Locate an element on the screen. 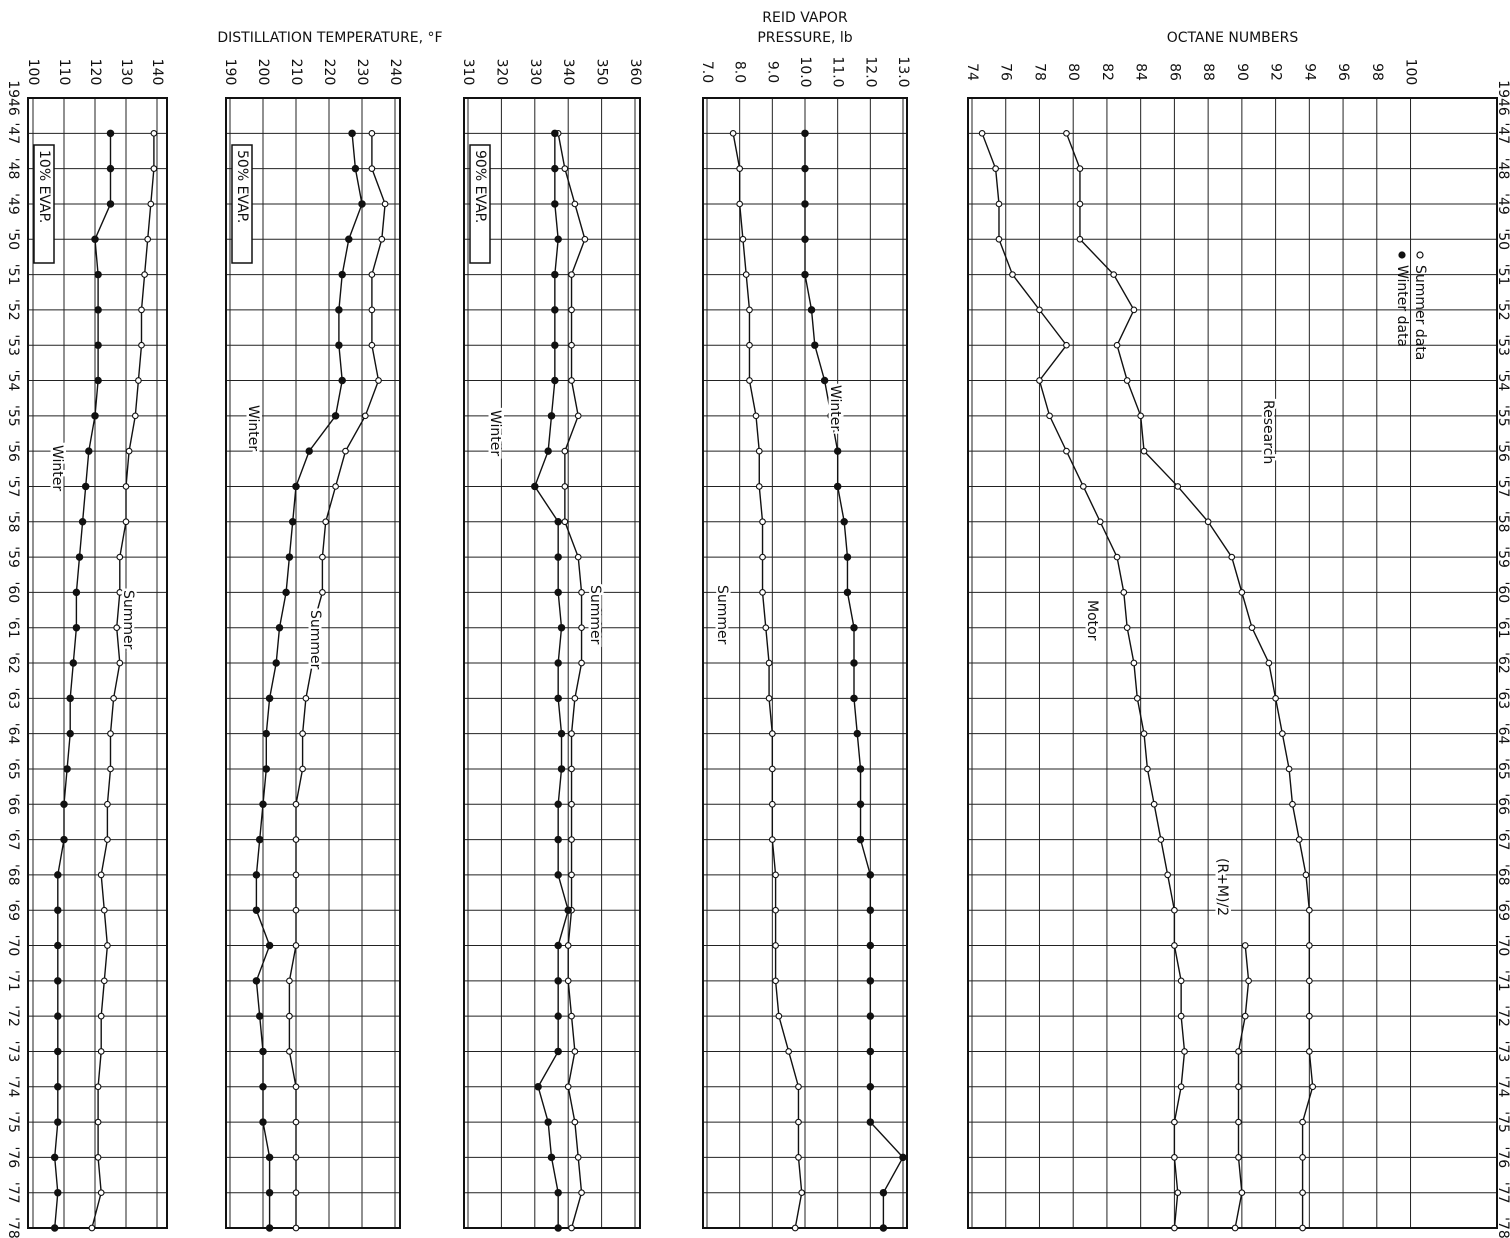 The height and width of the screenshot is (1238, 1510). year-label: '64 is located at coordinates (1502, 734).